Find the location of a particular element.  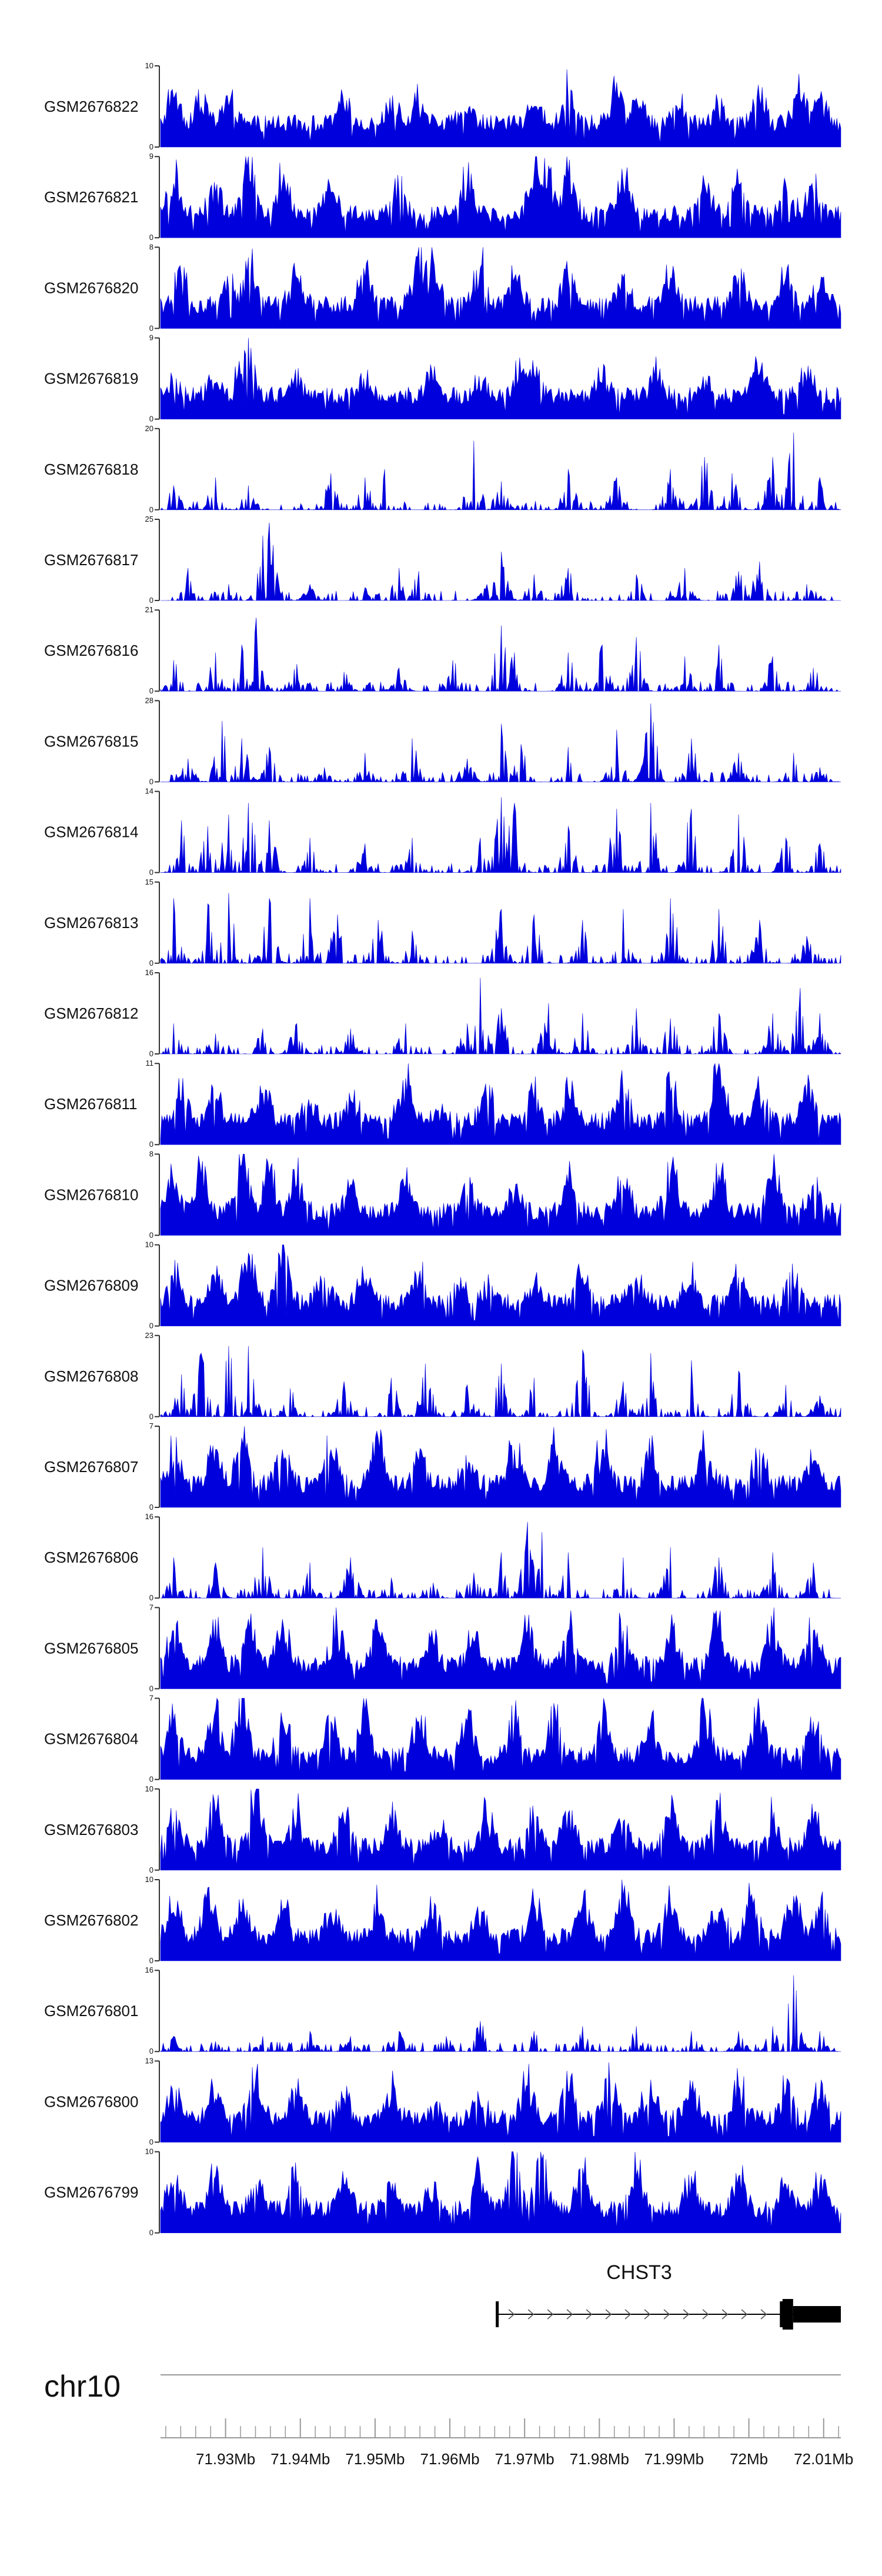

track-GSM2676804: GSM2676804 7 0 is located at coordinates (442, 1739).